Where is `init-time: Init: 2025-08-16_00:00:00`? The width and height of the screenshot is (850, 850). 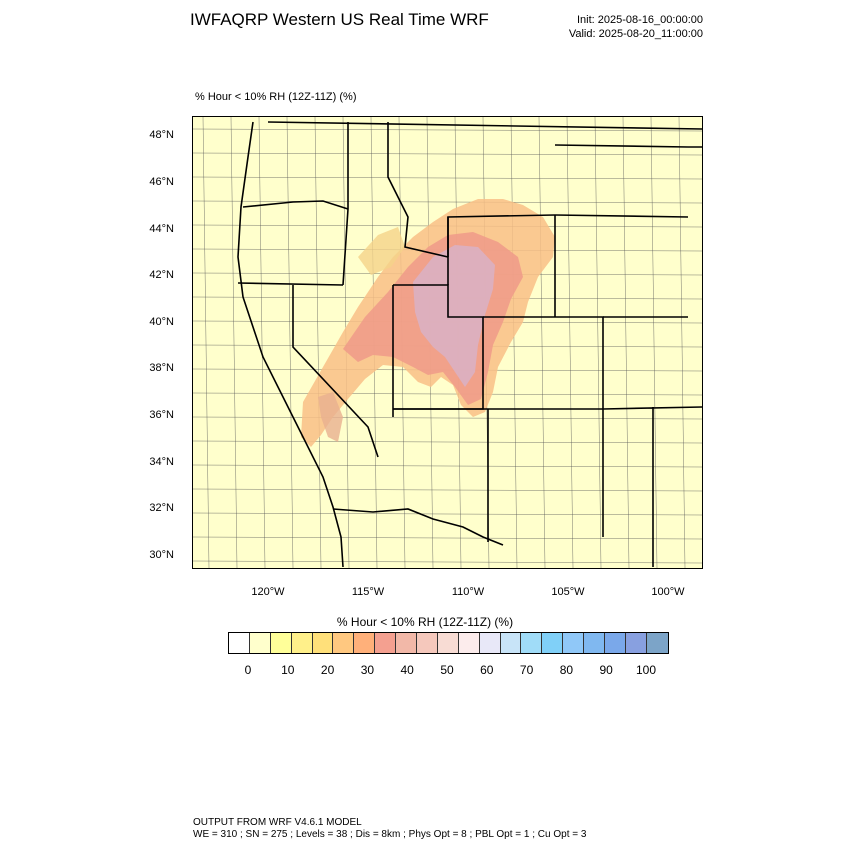
init-time: Init: 2025-08-16_00:00:00 is located at coordinates (640, 20).